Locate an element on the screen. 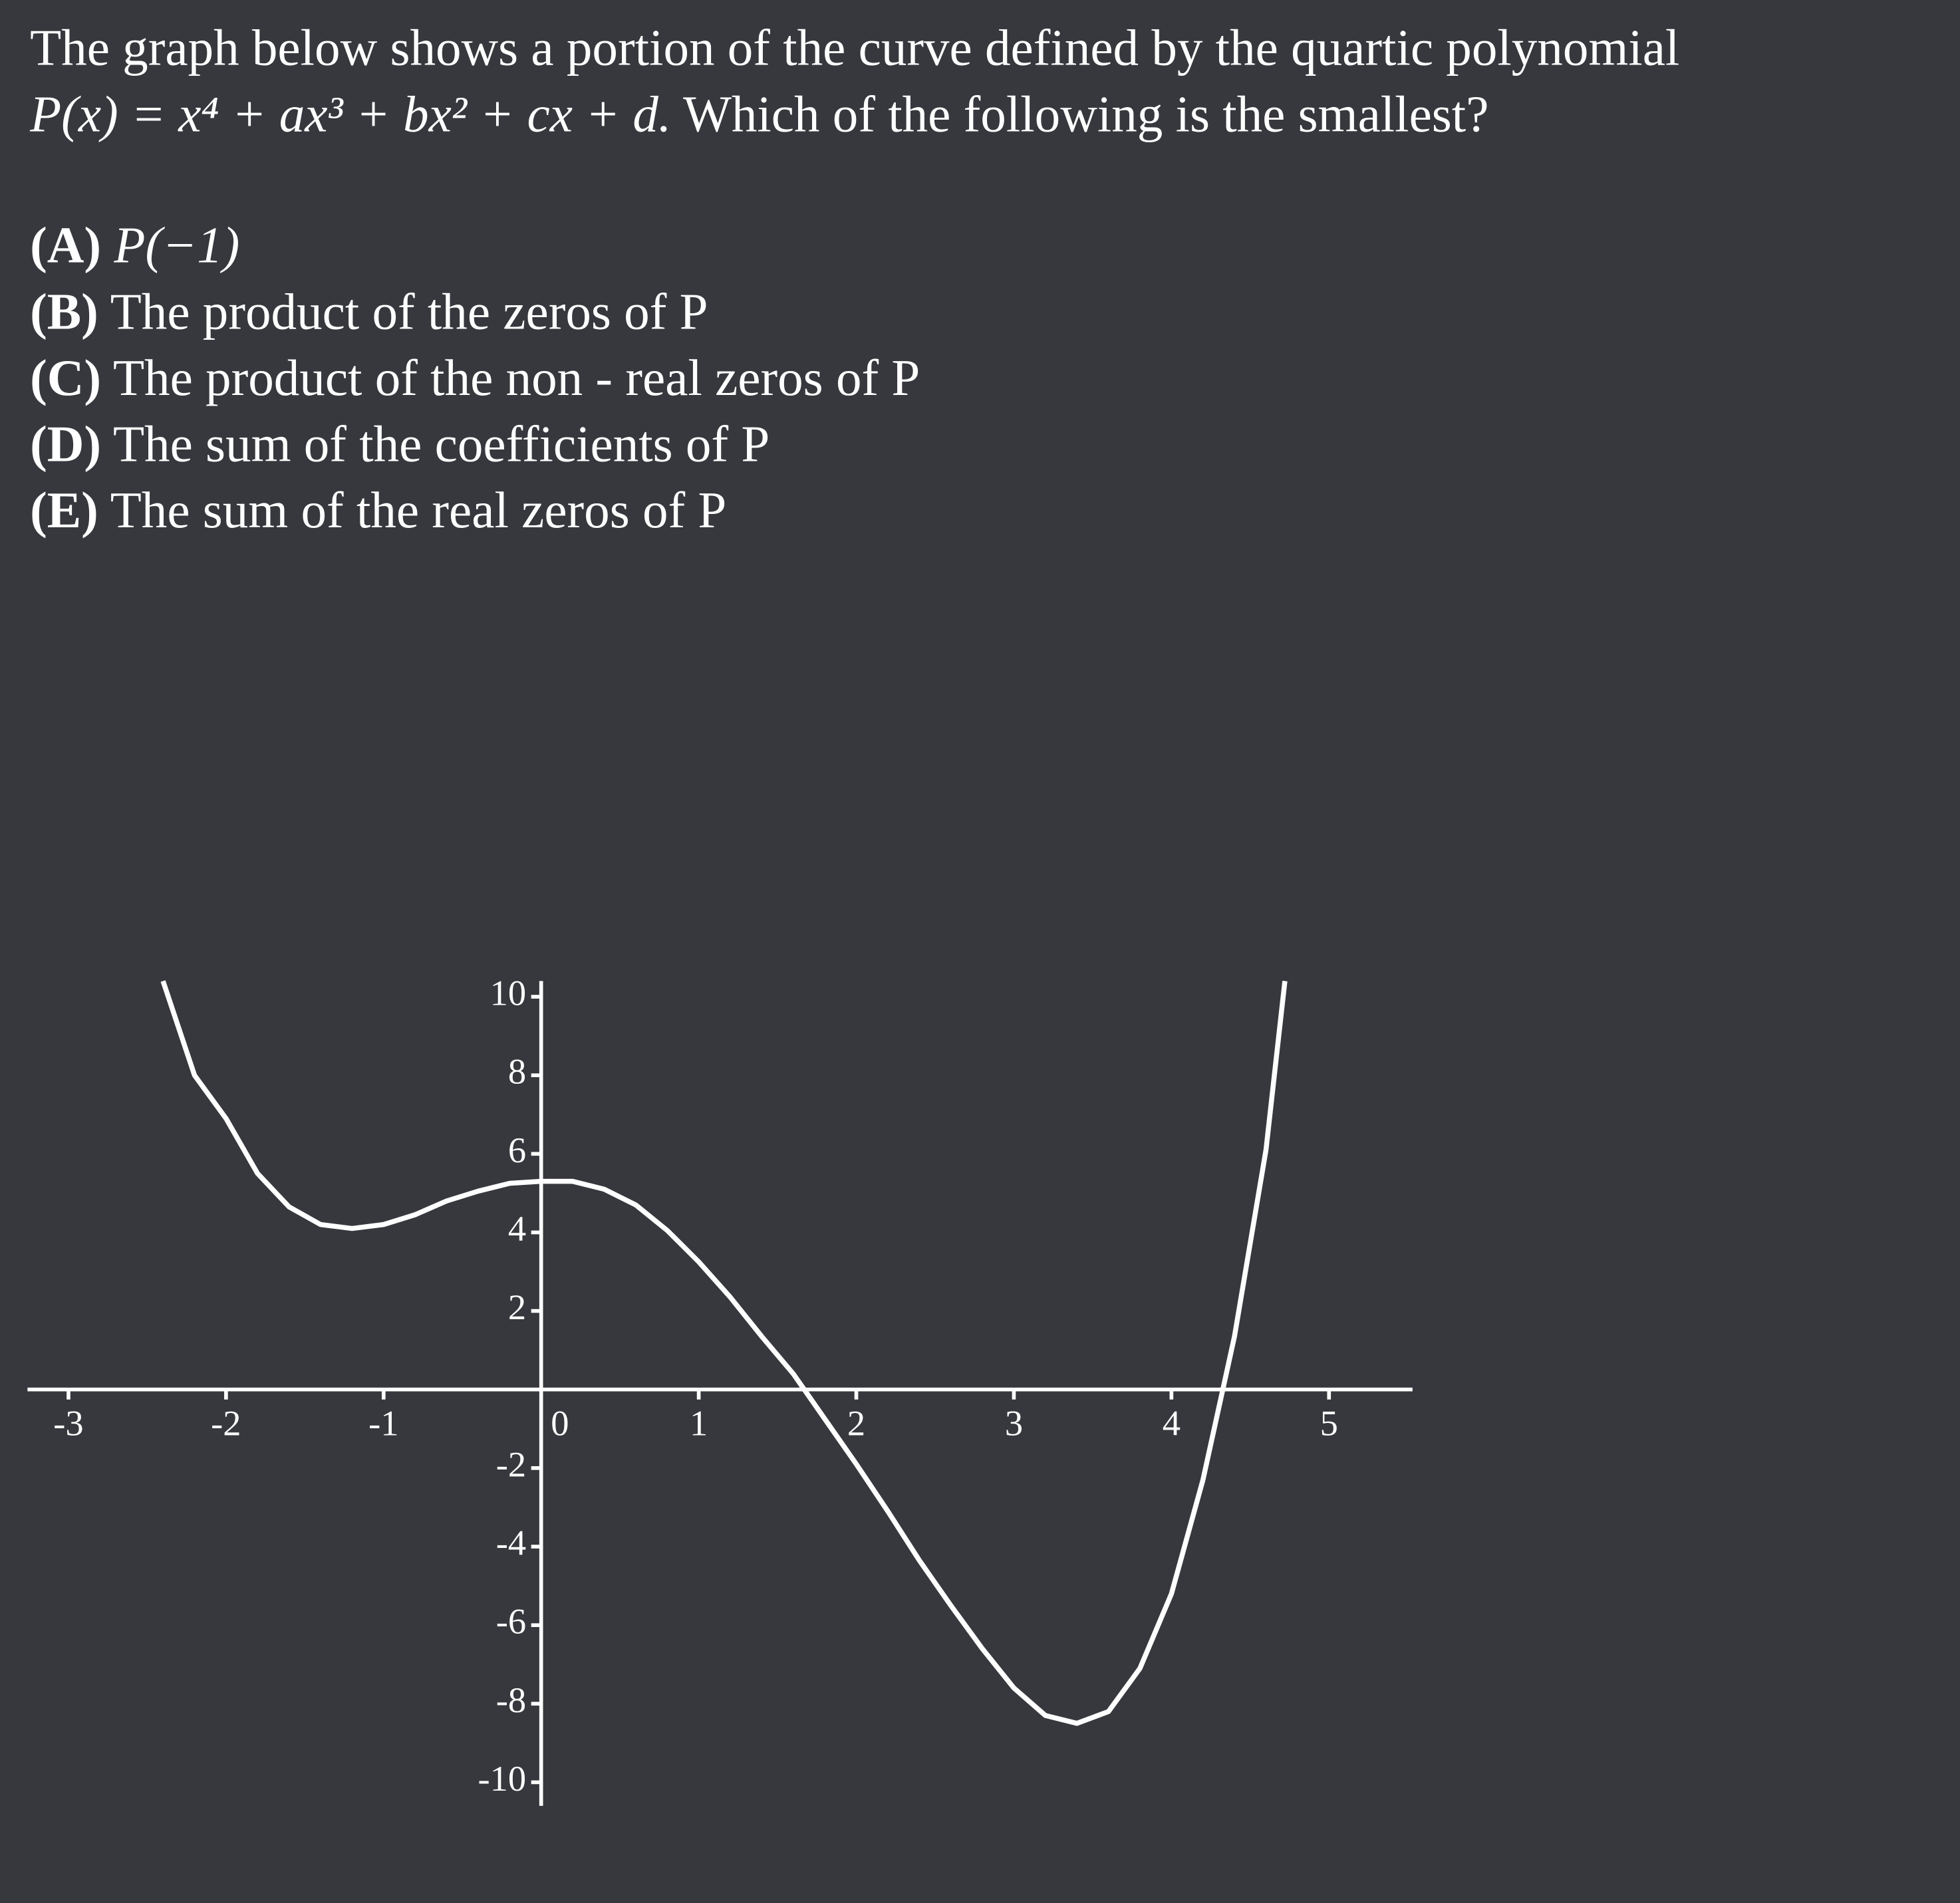 The image size is (1960, 1903). question-text: Which of the following is the smallest? is located at coordinates (1086, 113).